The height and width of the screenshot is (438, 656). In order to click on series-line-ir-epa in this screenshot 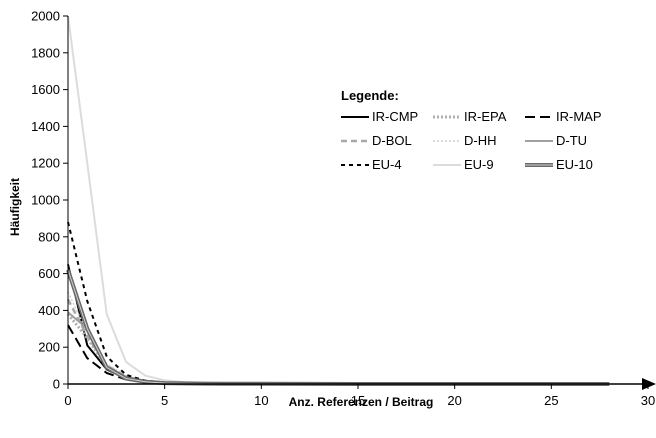, I will do `click(338, 349)`.